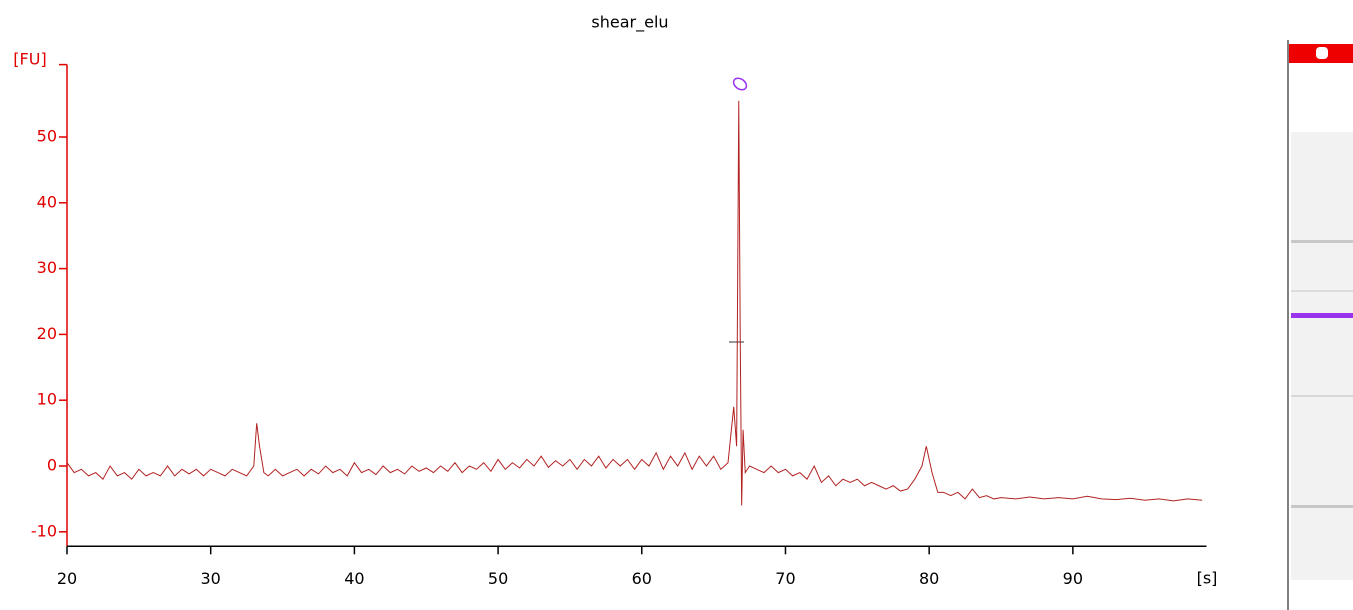  I want to click on y-tick-label: 30, so click(47, 267).